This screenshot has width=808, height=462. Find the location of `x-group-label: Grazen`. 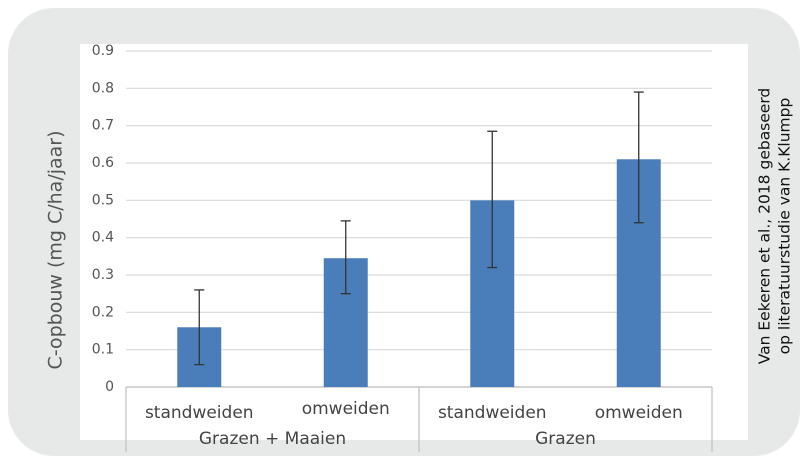

x-group-label: Grazen is located at coordinates (565, 439).